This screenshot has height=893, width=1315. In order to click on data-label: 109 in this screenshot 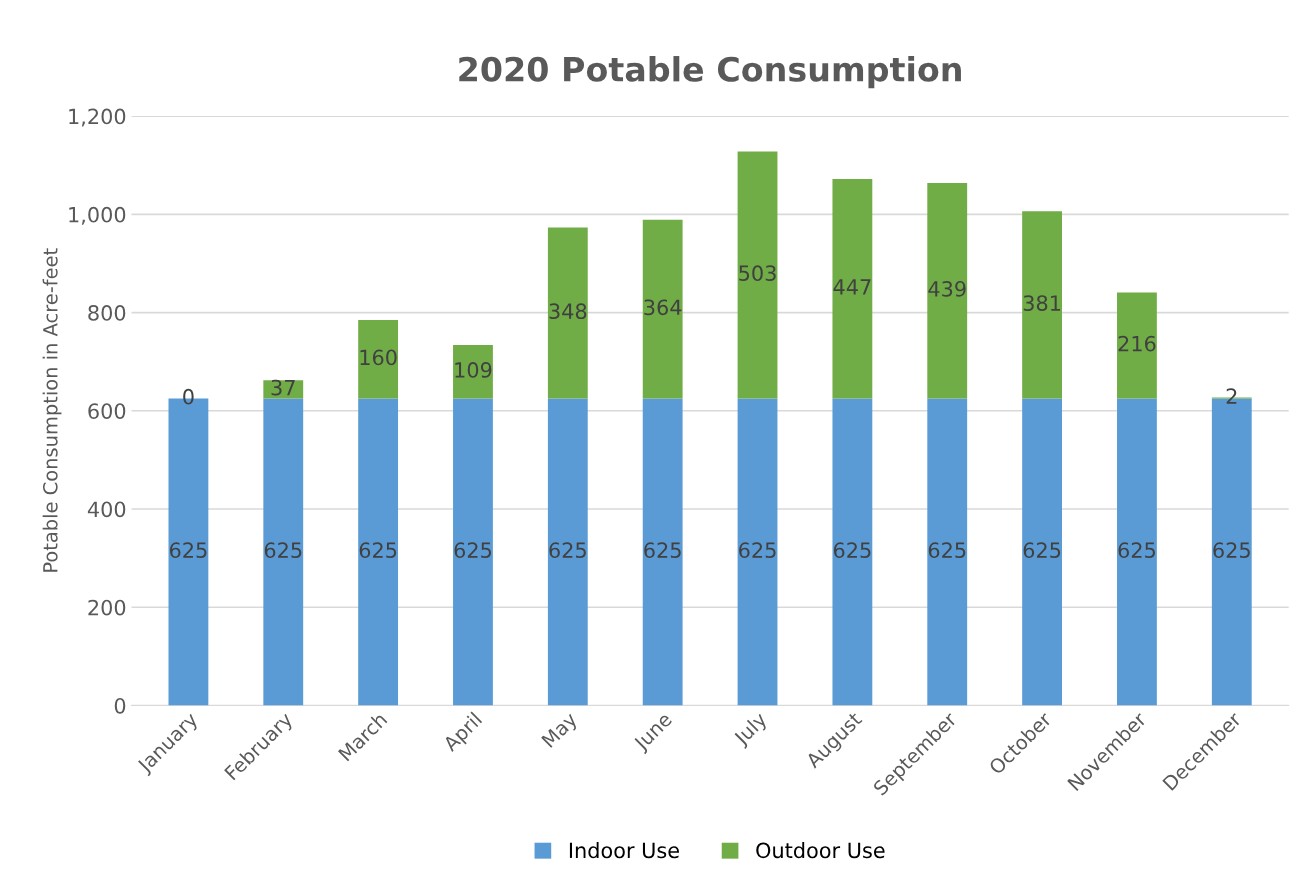, I will do `click(473, 370)`.